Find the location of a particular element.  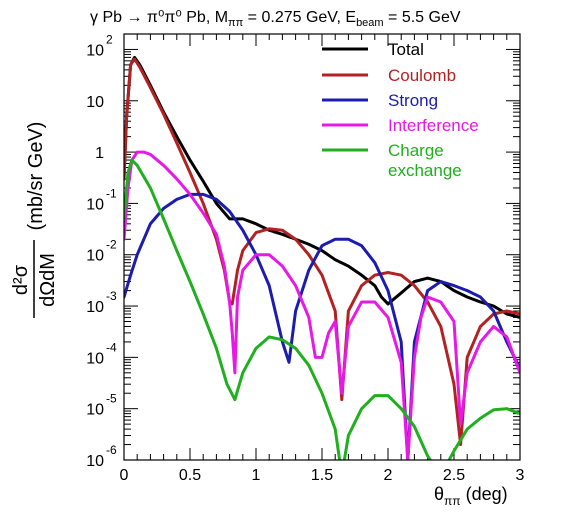

chart-title-energy-value: = 5.5 GeV is located at coordinates (422, 17).